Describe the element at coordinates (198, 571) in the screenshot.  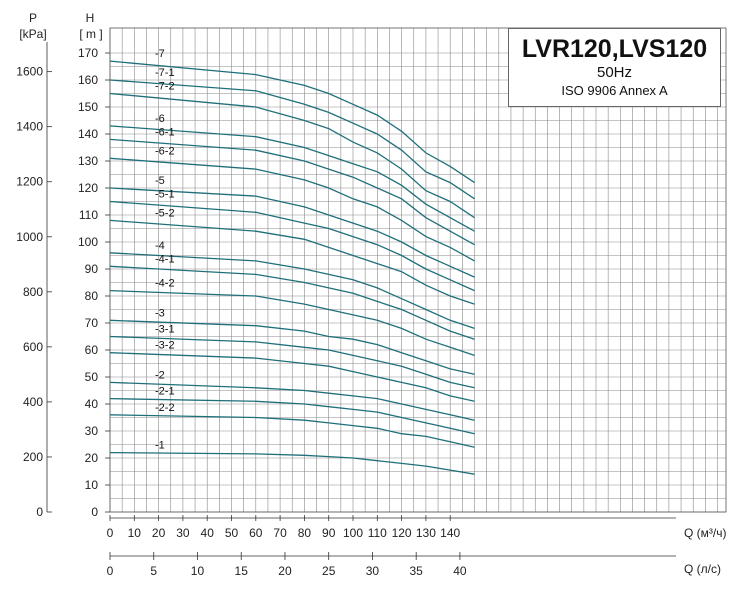
I see `x2-tick-label: 10` at that location.